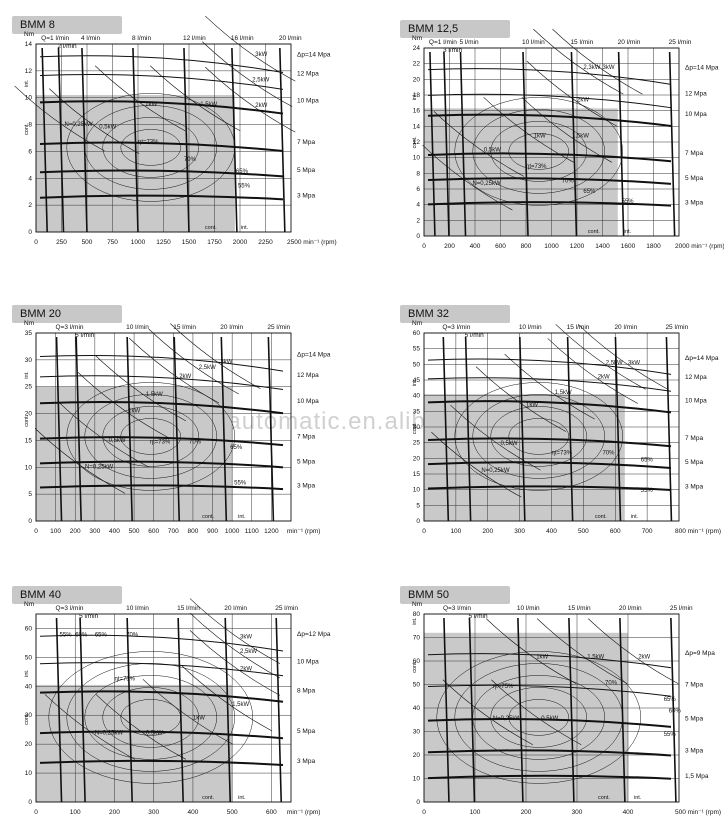 This screenshot has width=724, height=837. What do you see at coordinates (261, 55) in the screenshot?
I see `power-label: 3kW` at bounding box center [261, 55].